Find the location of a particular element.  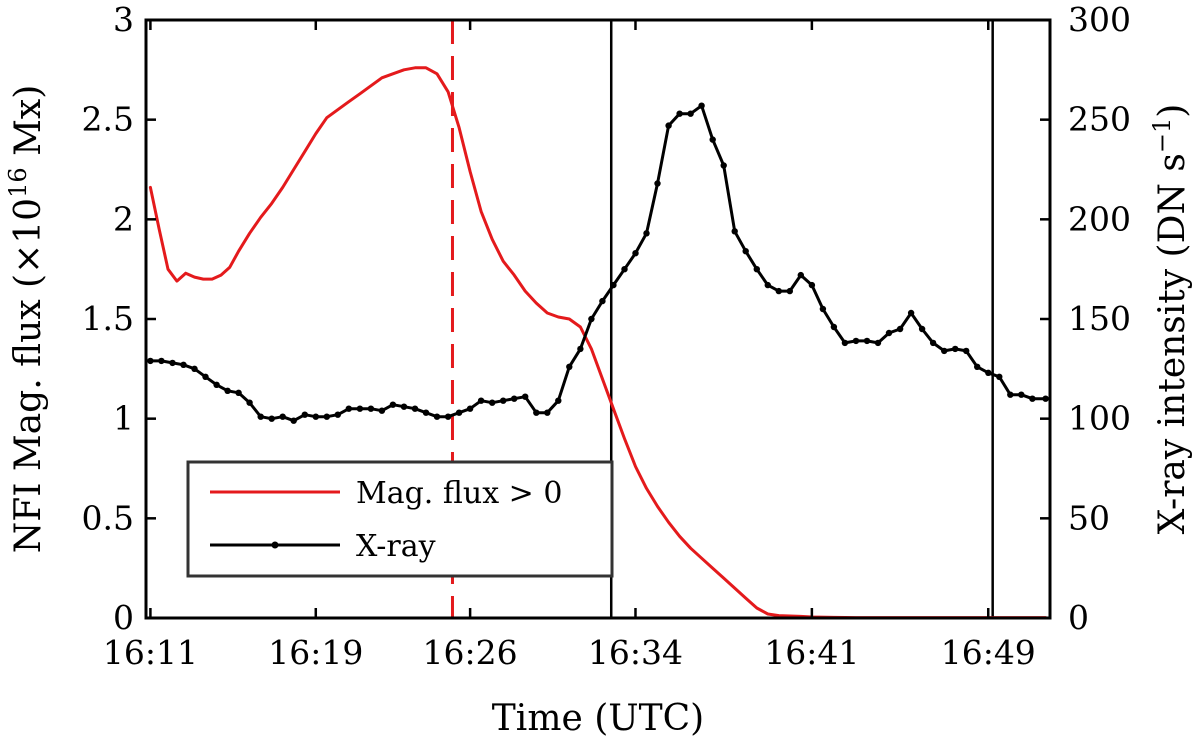

x-tick-label: 16:49 is located at coordinates (988, 652).